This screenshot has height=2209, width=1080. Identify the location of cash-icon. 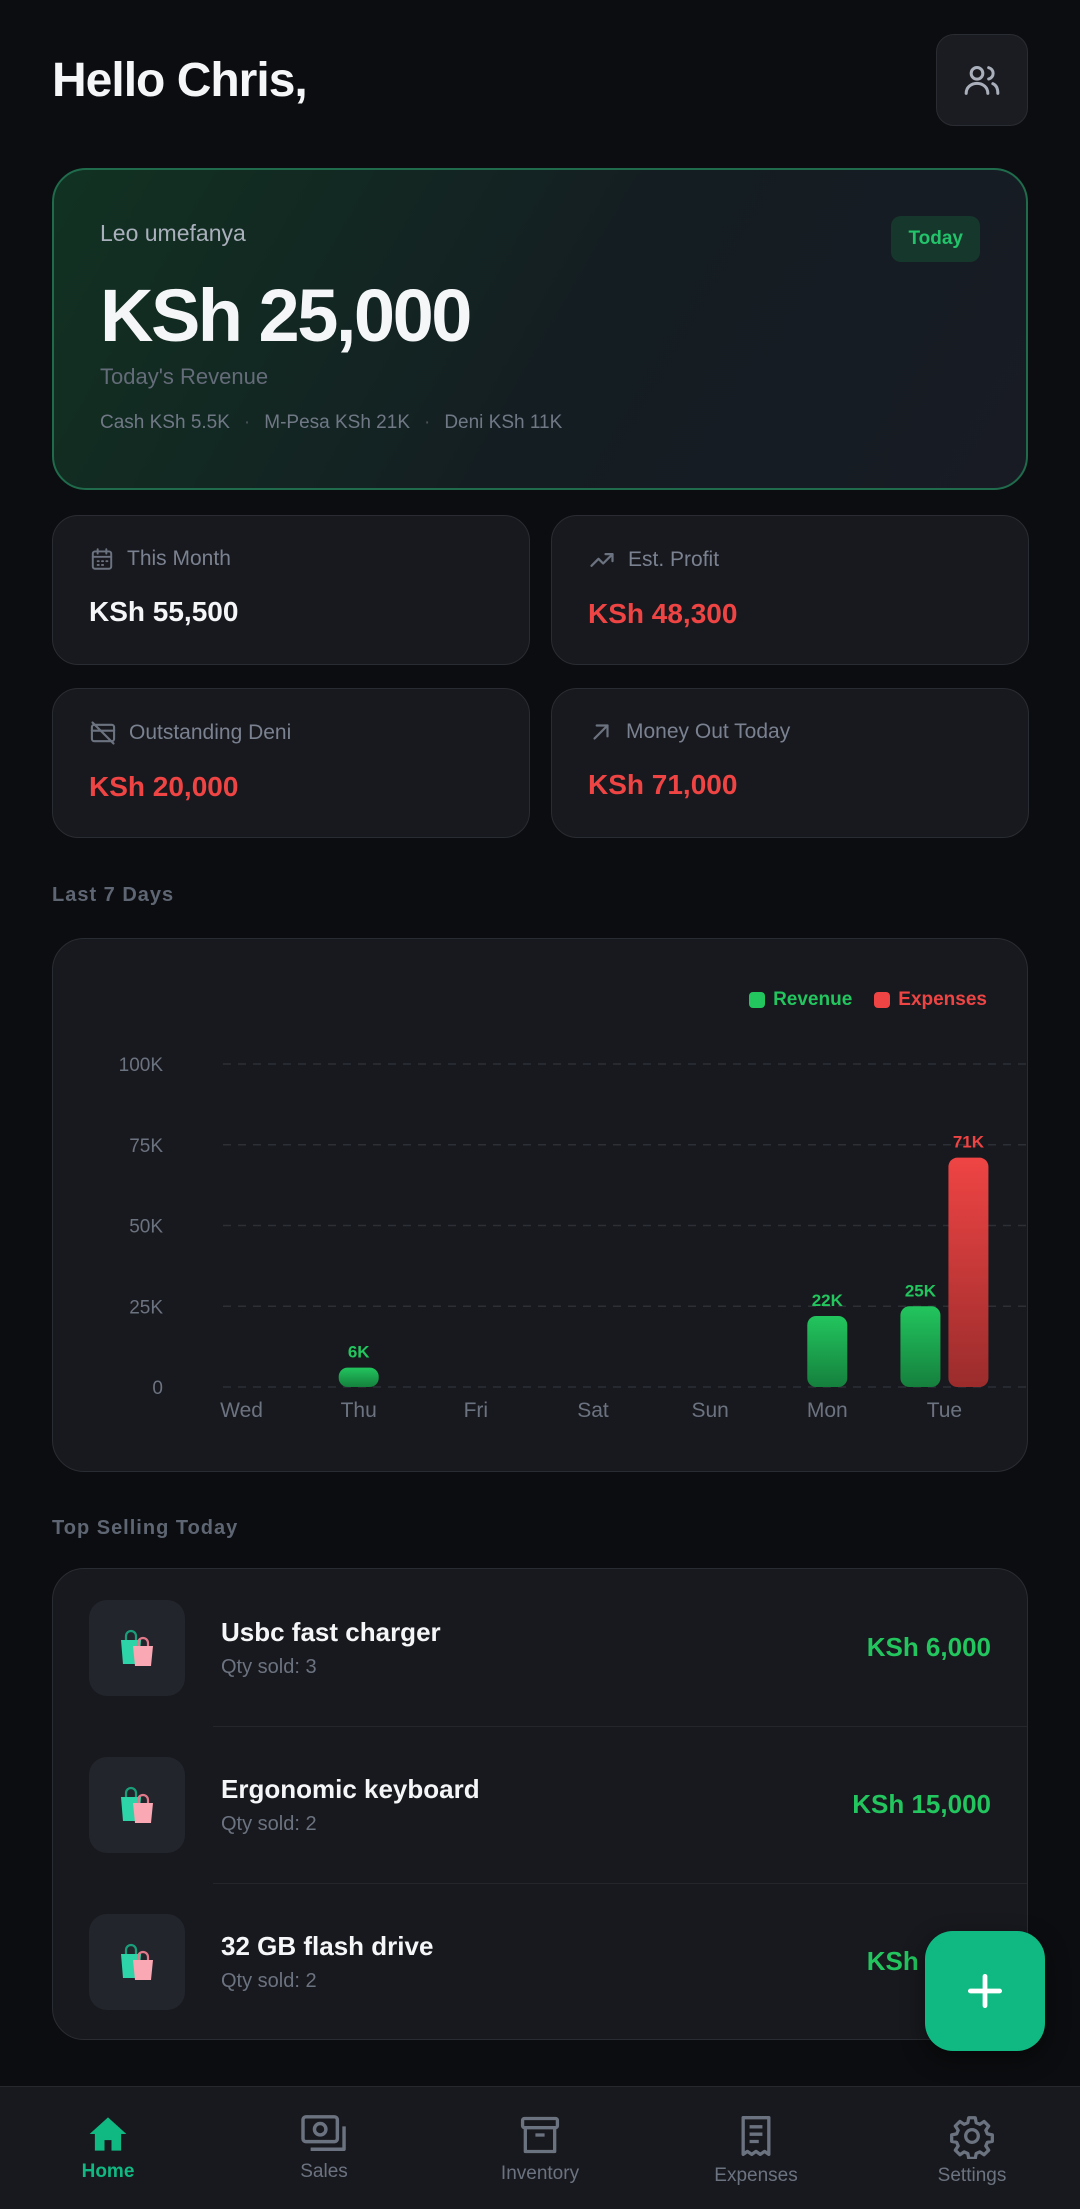
(323, 2133).